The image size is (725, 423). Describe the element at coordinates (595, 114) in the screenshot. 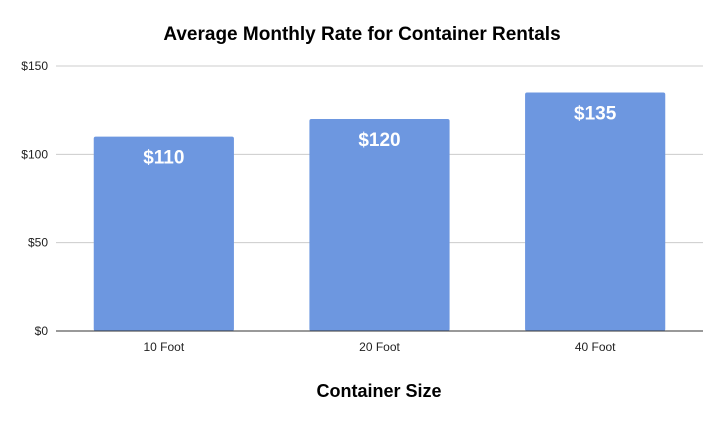

I see `data-label: $135` at that location.